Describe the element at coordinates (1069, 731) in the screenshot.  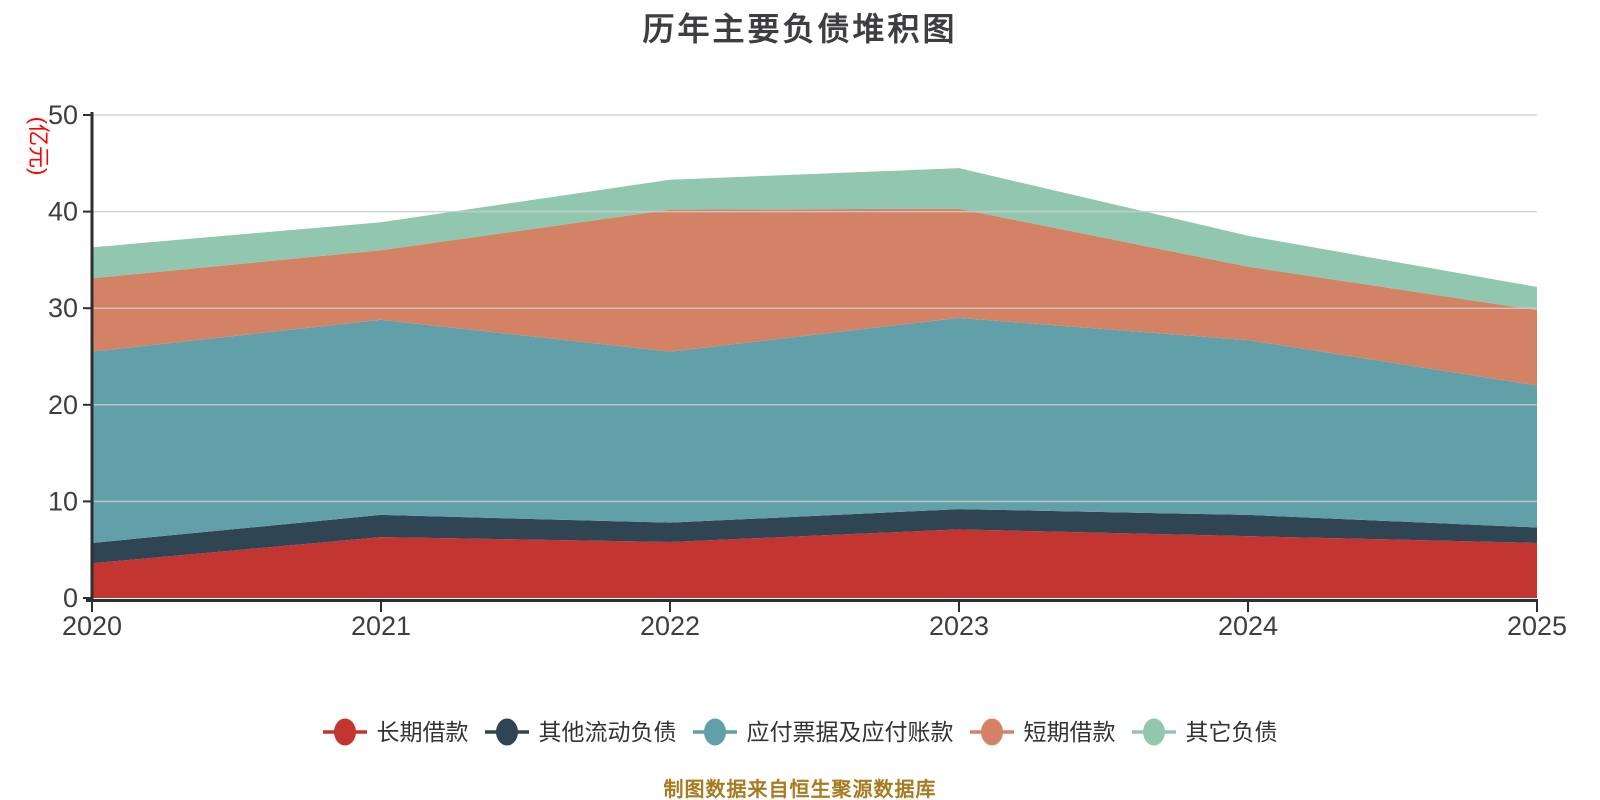
I see `legend-item-label: 短期借款` at that location.